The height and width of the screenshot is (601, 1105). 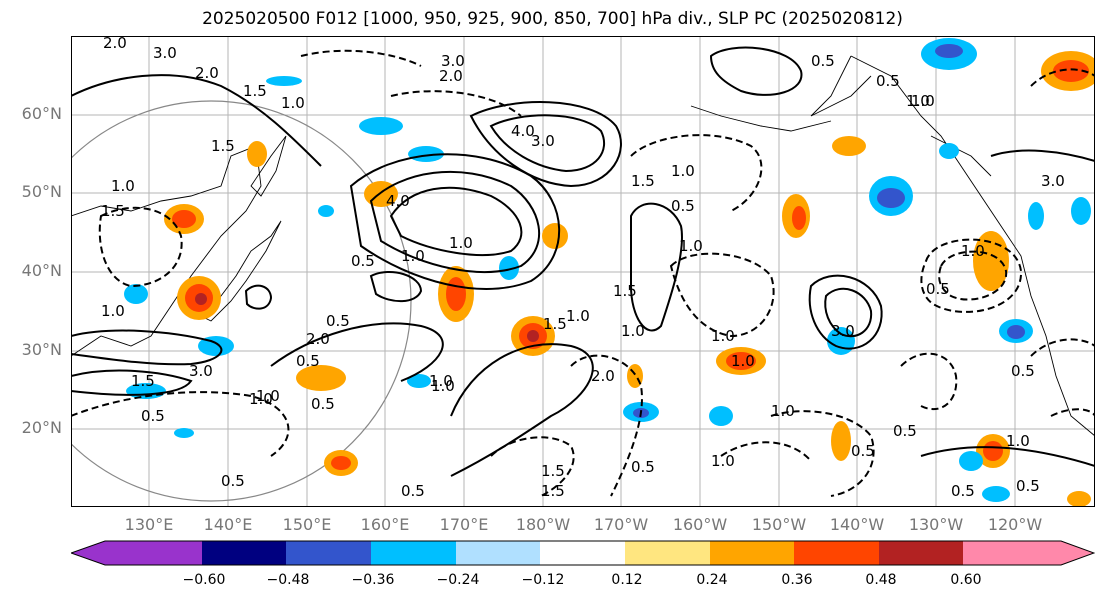 I want to click on colorbar, so click(x=582, y=555).